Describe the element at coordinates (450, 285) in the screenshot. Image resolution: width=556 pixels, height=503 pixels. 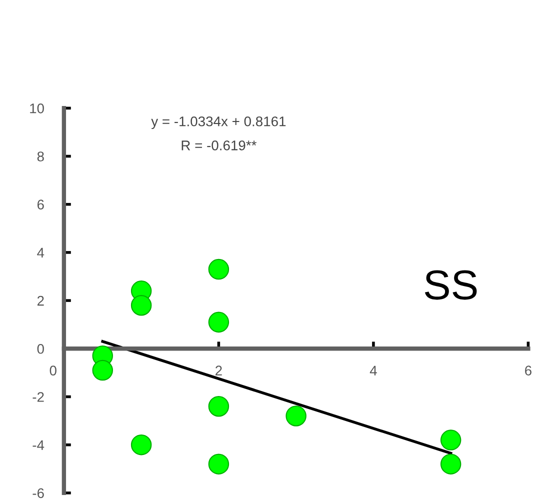
I see `annotation: SS` at that location.